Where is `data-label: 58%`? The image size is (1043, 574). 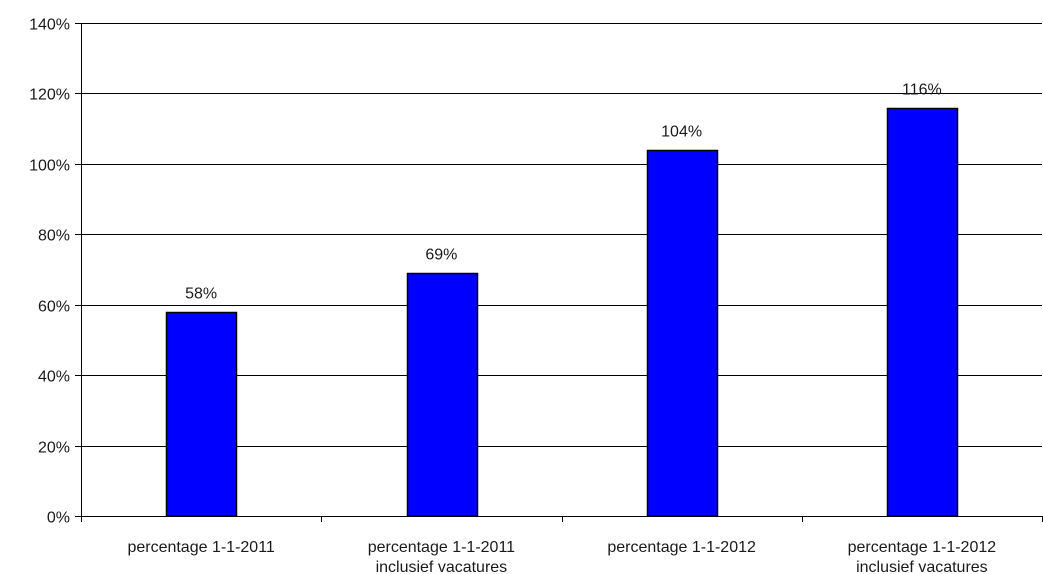
data-label: 58% is located at coordinates (201, 294).